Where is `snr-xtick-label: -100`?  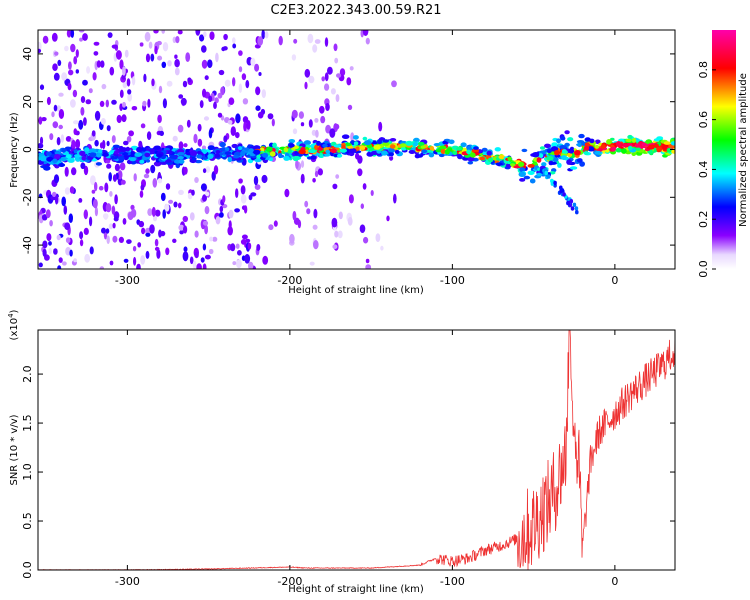 snr-xtick-label: -100 is located at coordinates (452, 581).